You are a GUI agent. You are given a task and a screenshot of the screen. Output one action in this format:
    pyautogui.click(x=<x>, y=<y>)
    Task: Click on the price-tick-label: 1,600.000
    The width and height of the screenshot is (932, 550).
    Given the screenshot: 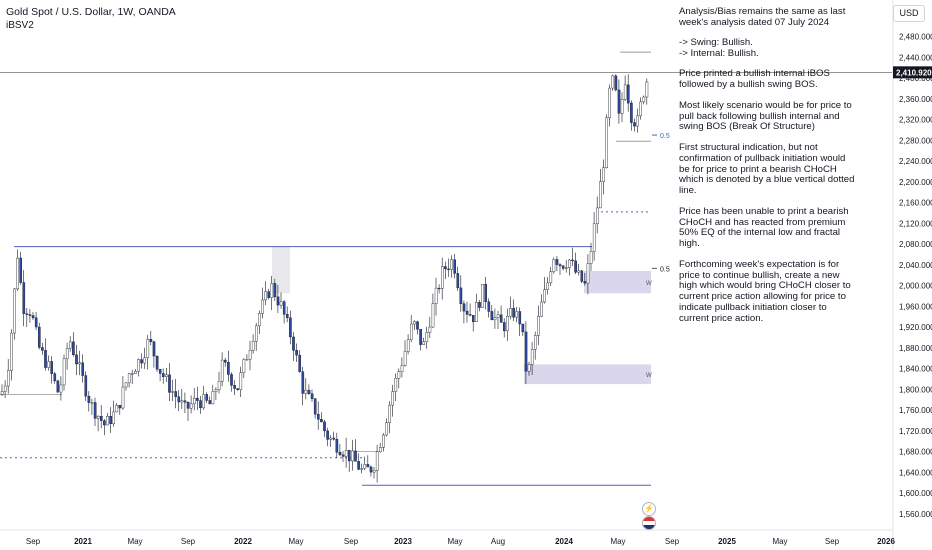 What is the action you would take?
    pyautogui.click(x=915, y=493)
    